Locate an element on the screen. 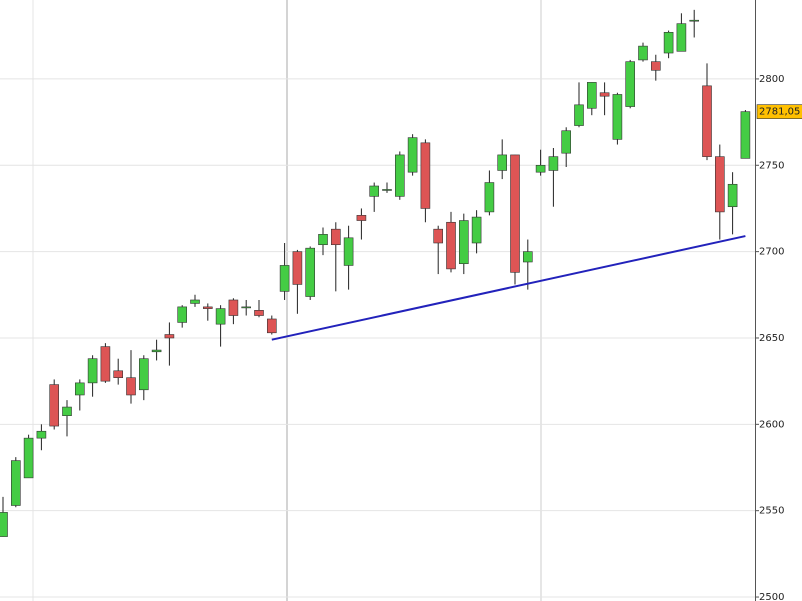  y-tick-label: 2550 is located at coordinates (771, 511).